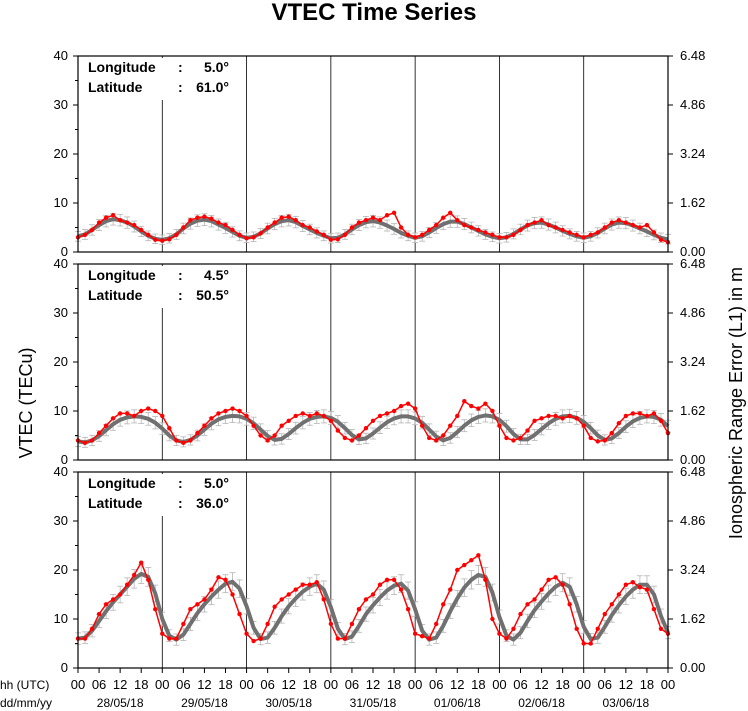 The height and width of the screenshot is (711, 748). Describe the element at coordinates (541, 703) in the screenshot. I see `x-date-label: 02/06/18` at that location.